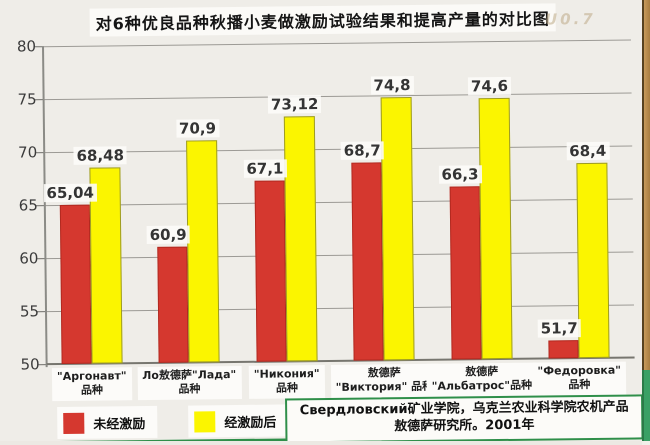  Describe the element at coordinates (75, 284) in the screenshot. I see `bar-未经激励-1` at that location.